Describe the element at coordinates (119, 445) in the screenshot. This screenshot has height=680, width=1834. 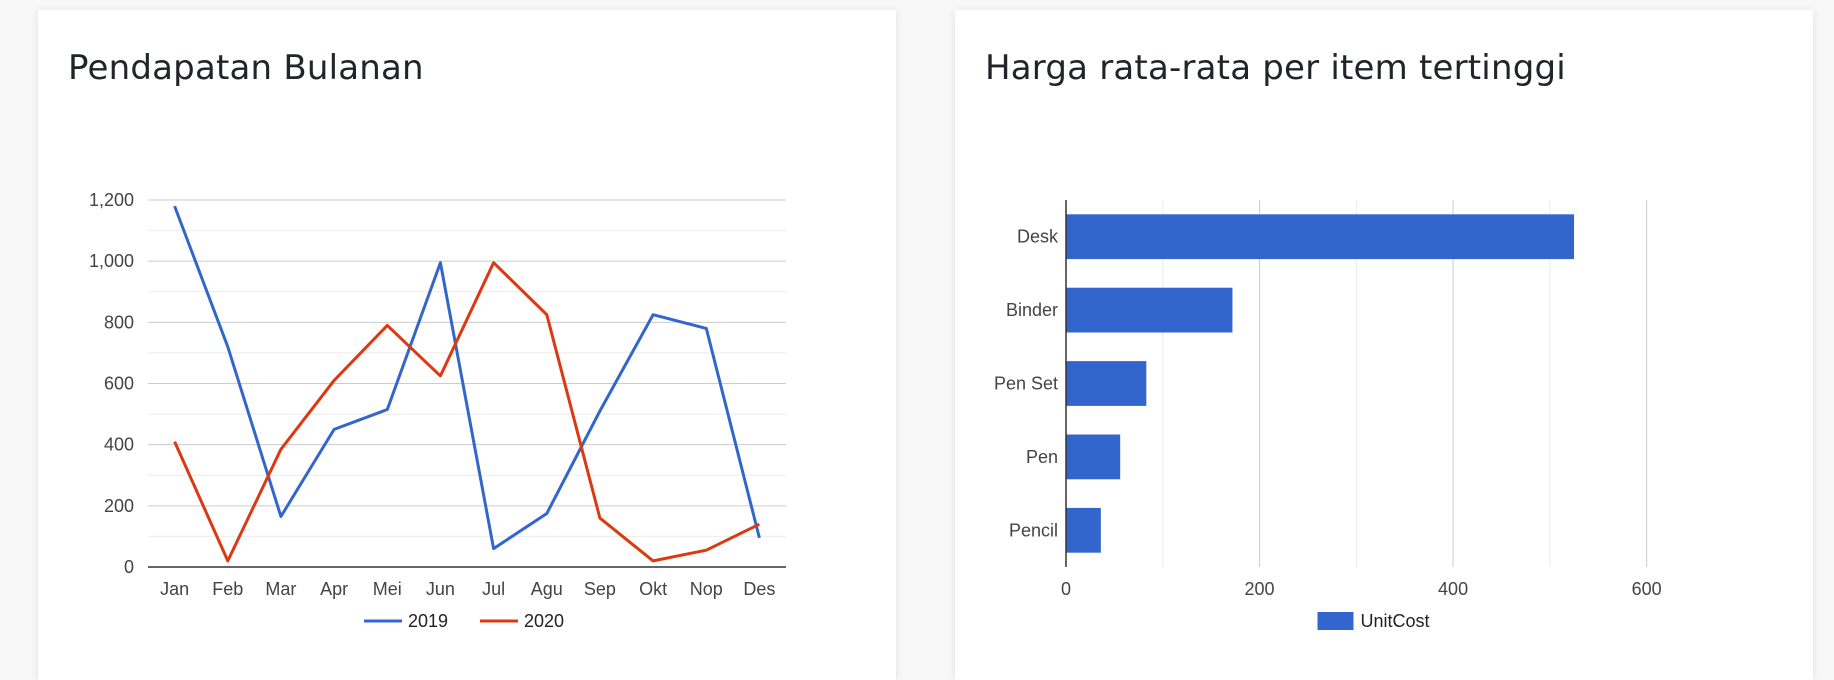
I see `y-tick-label: 400` at that location.